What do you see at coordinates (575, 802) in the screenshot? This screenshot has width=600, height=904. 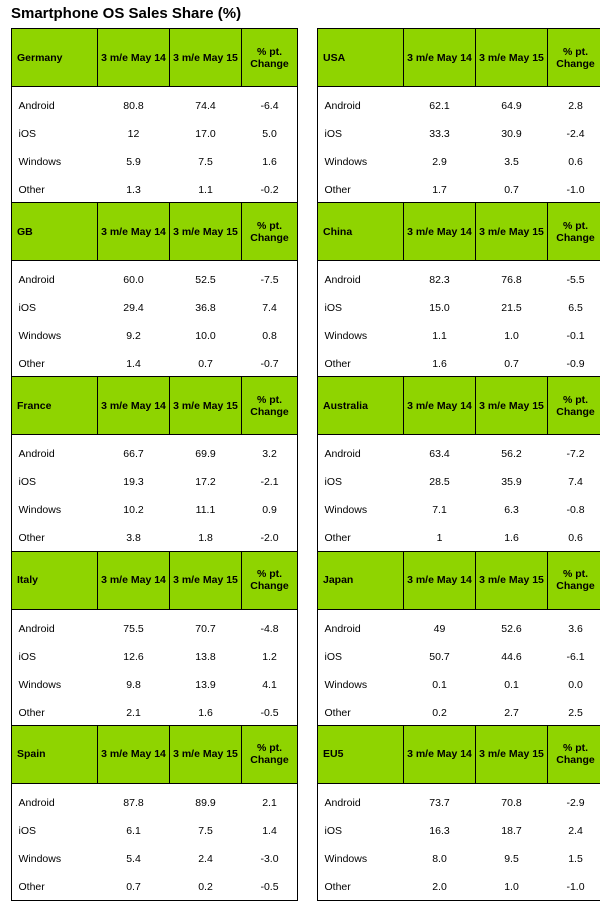 I see `value-cell: -2.9` at bounding box center [575, 802].